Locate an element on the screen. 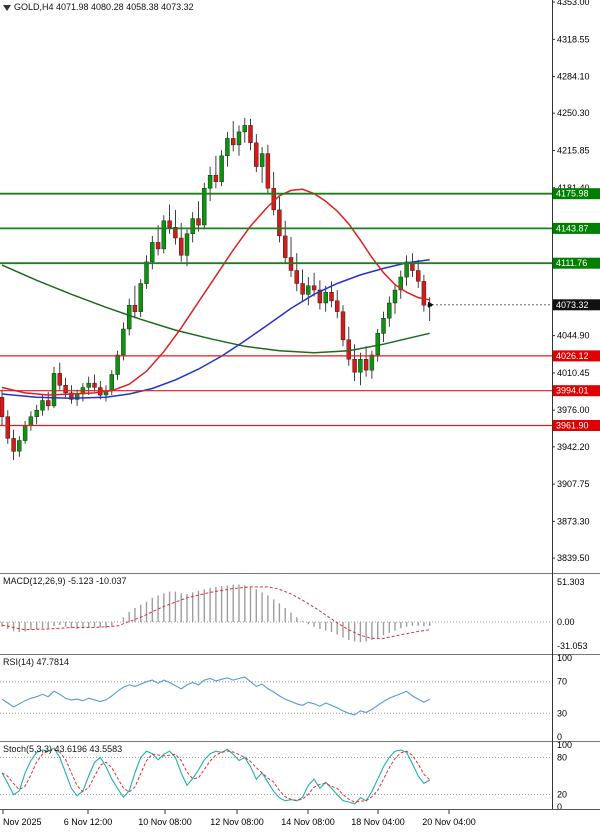 The image size is (600, 833). time-axis-label: 10 Nov 08:00 is located at coordinates (165, 822).